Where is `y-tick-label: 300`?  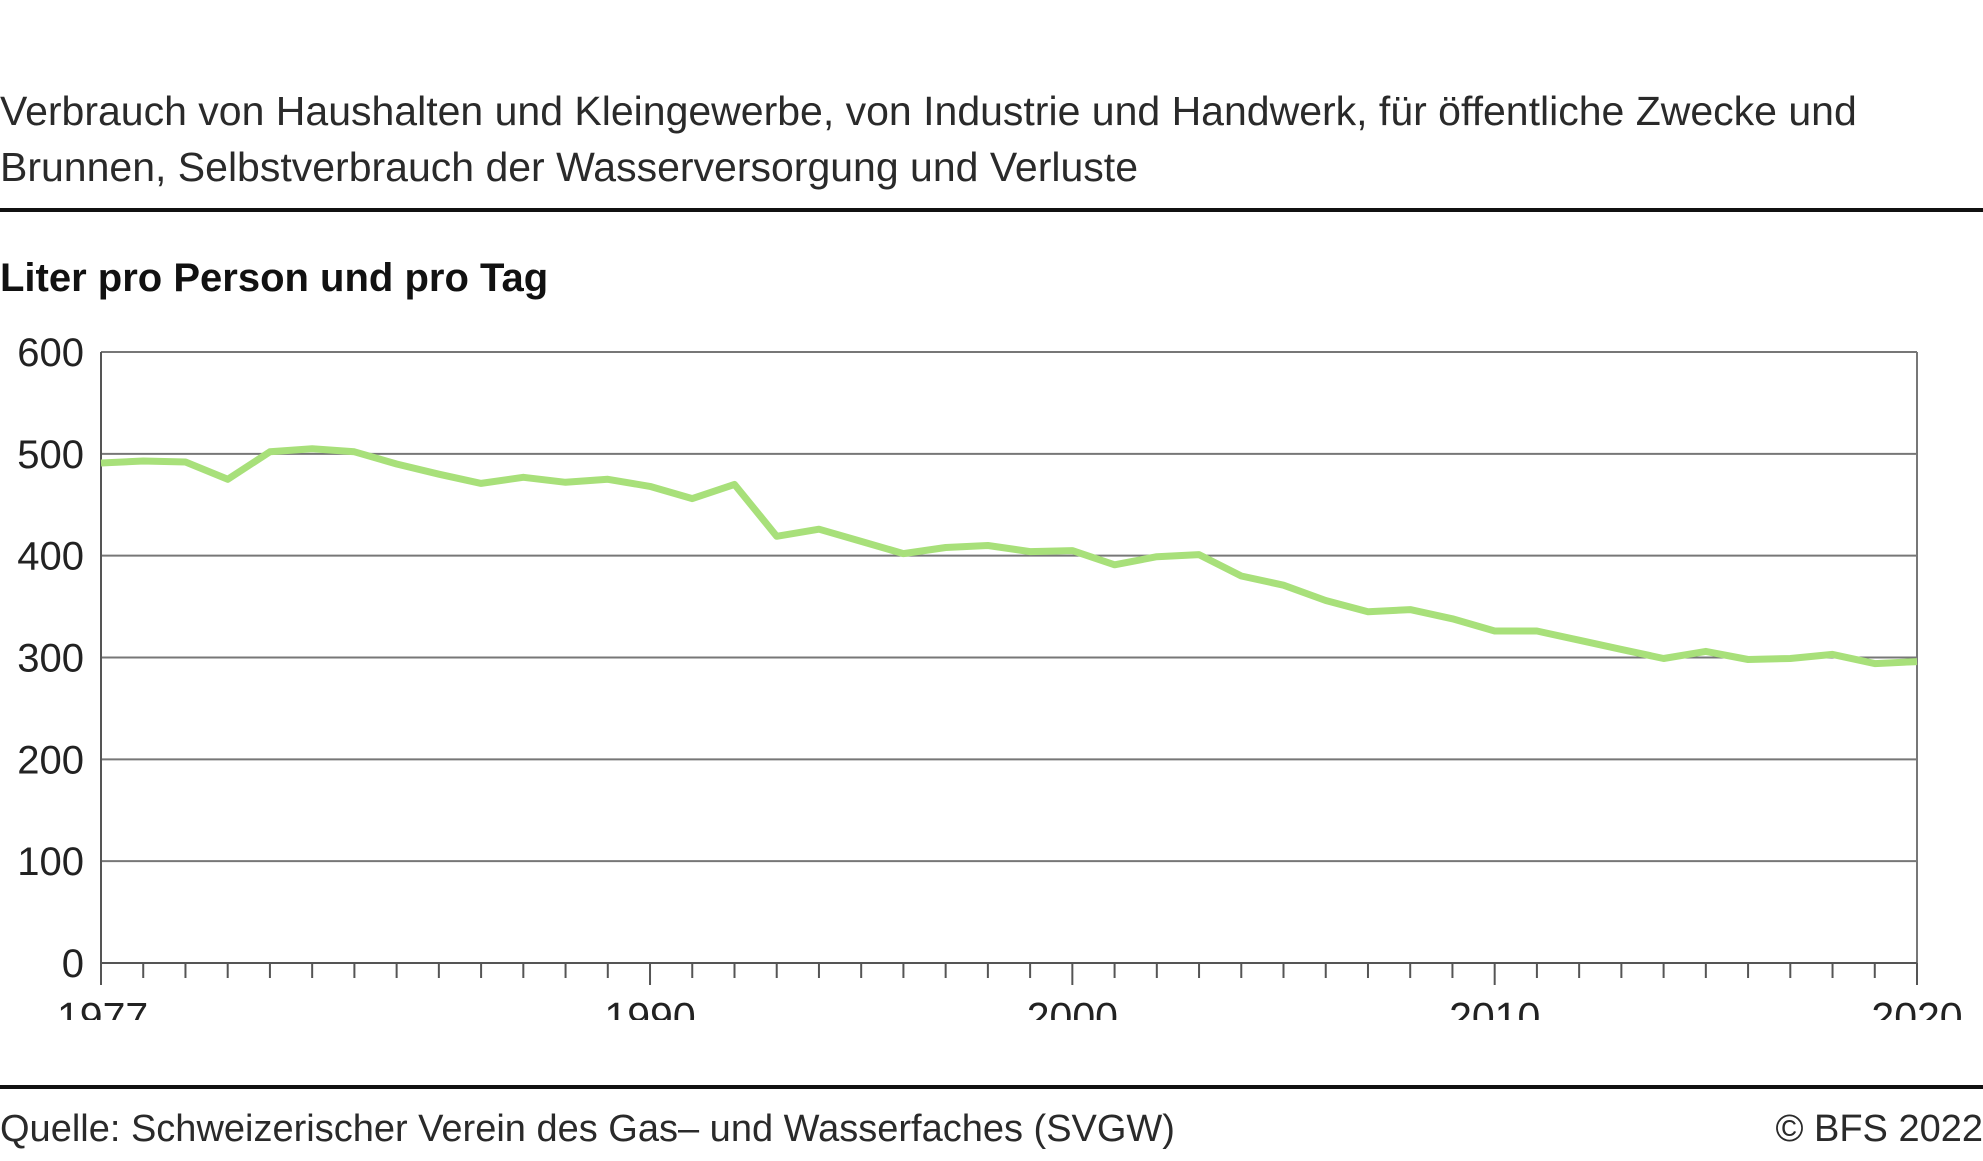 y-tick-label: 300 is located at coordinates (50, 659).